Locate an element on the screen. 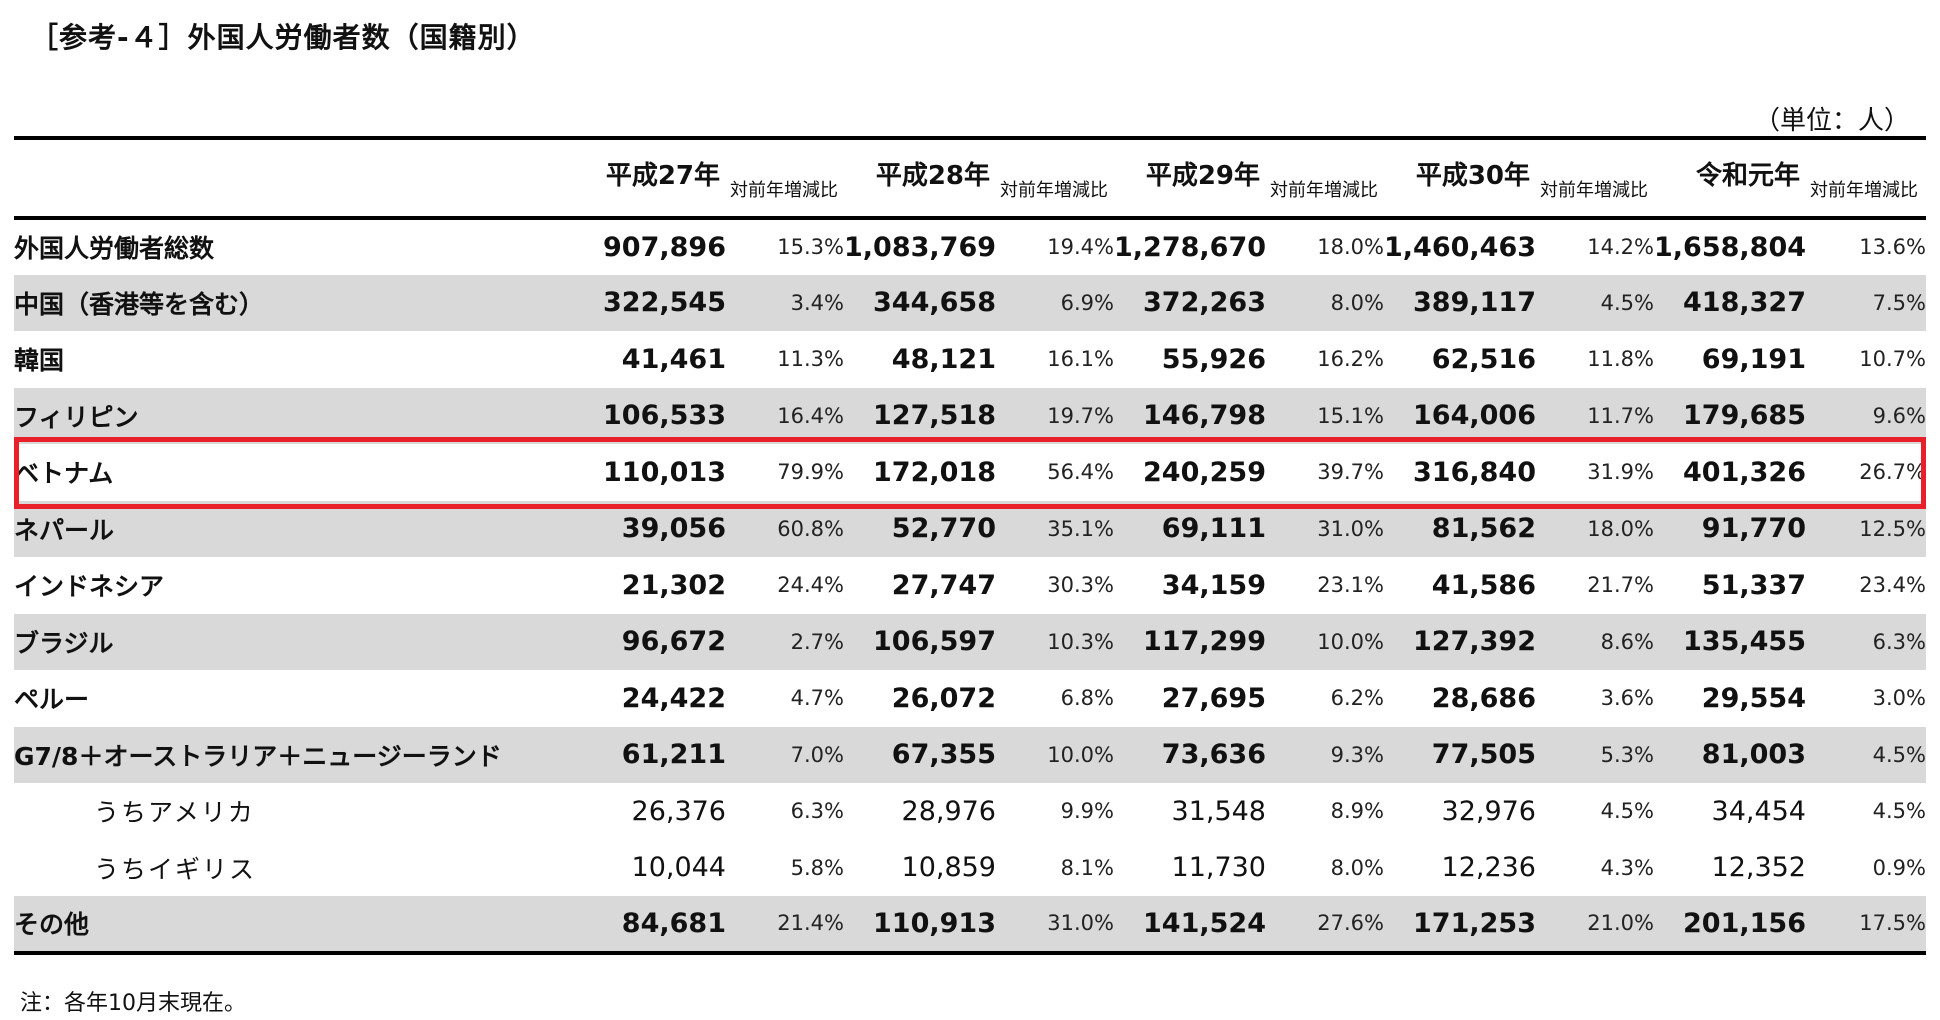  cell-value: 372,263 is located at coordinates (1204, 303).